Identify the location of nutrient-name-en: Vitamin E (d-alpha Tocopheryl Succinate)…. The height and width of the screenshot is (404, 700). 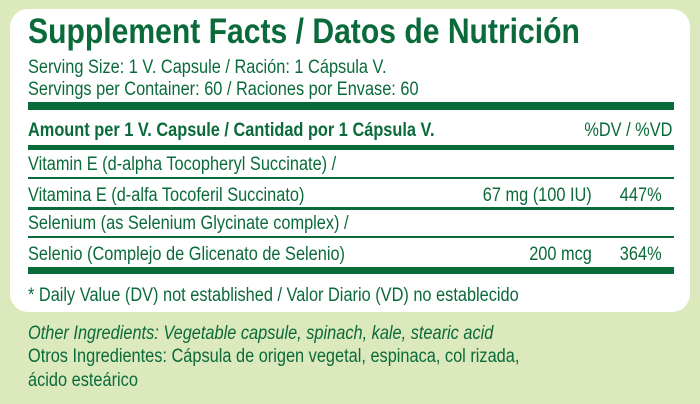
(182, 164).